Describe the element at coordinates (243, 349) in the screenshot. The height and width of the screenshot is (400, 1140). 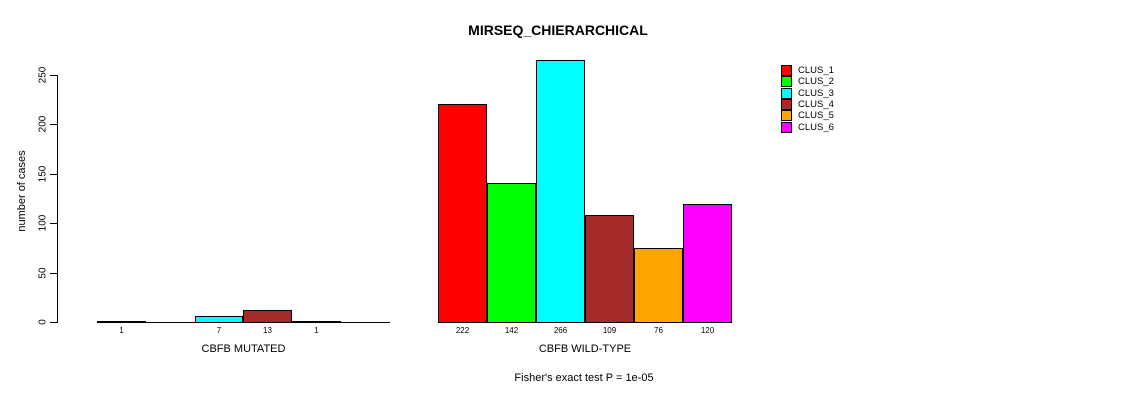
I see `x-group-label-mutated: CBFB MUTATED` at that location.